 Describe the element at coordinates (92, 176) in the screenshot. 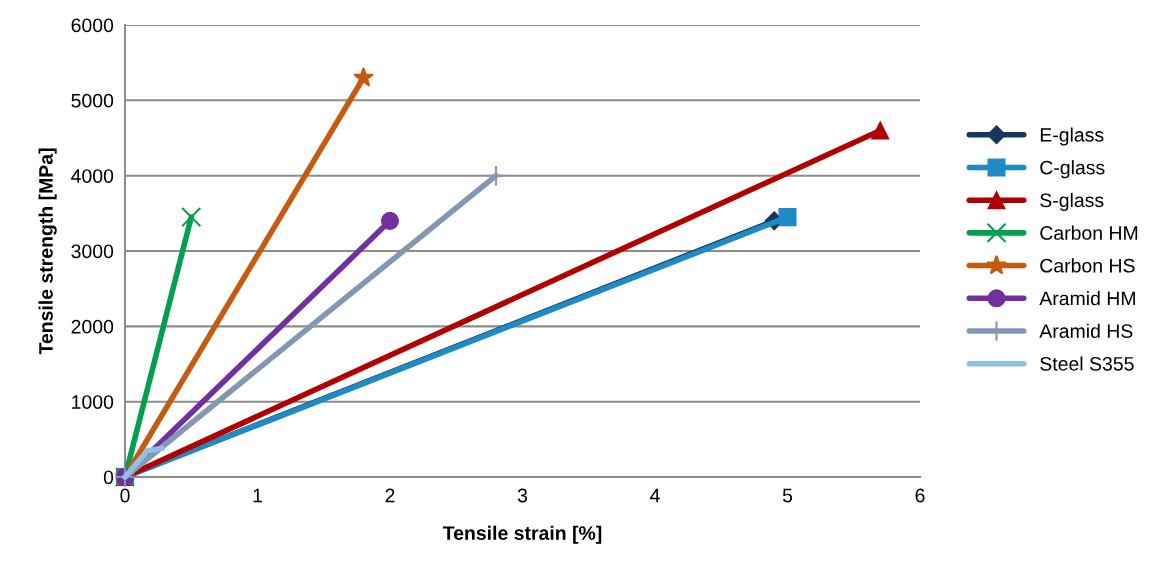

I see `y-tick-label: 4000` at that location.